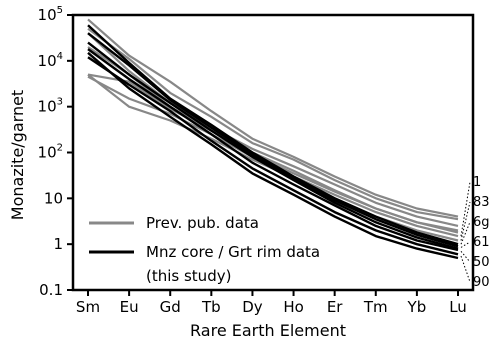  What do you see at coordinates (211, 307) in the screenshot?
I see `x-tick-label: Tb` at bounding box center [211, 307].